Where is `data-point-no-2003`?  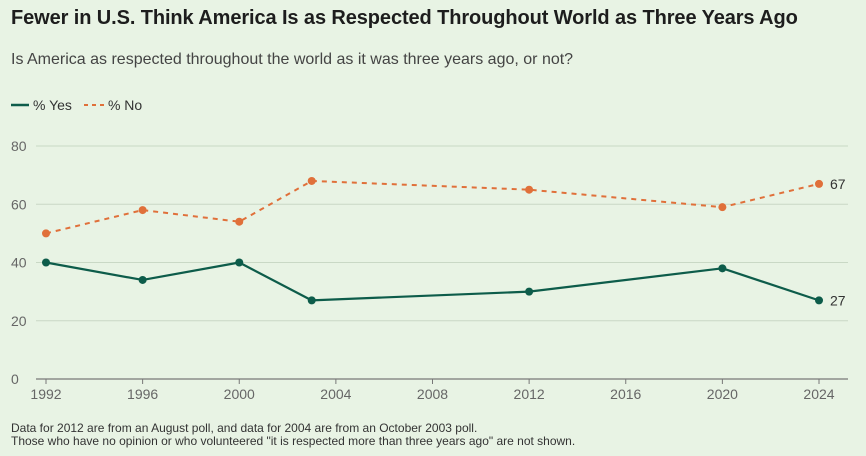 data-point-no-2003 is located at coordinates (311, 180).